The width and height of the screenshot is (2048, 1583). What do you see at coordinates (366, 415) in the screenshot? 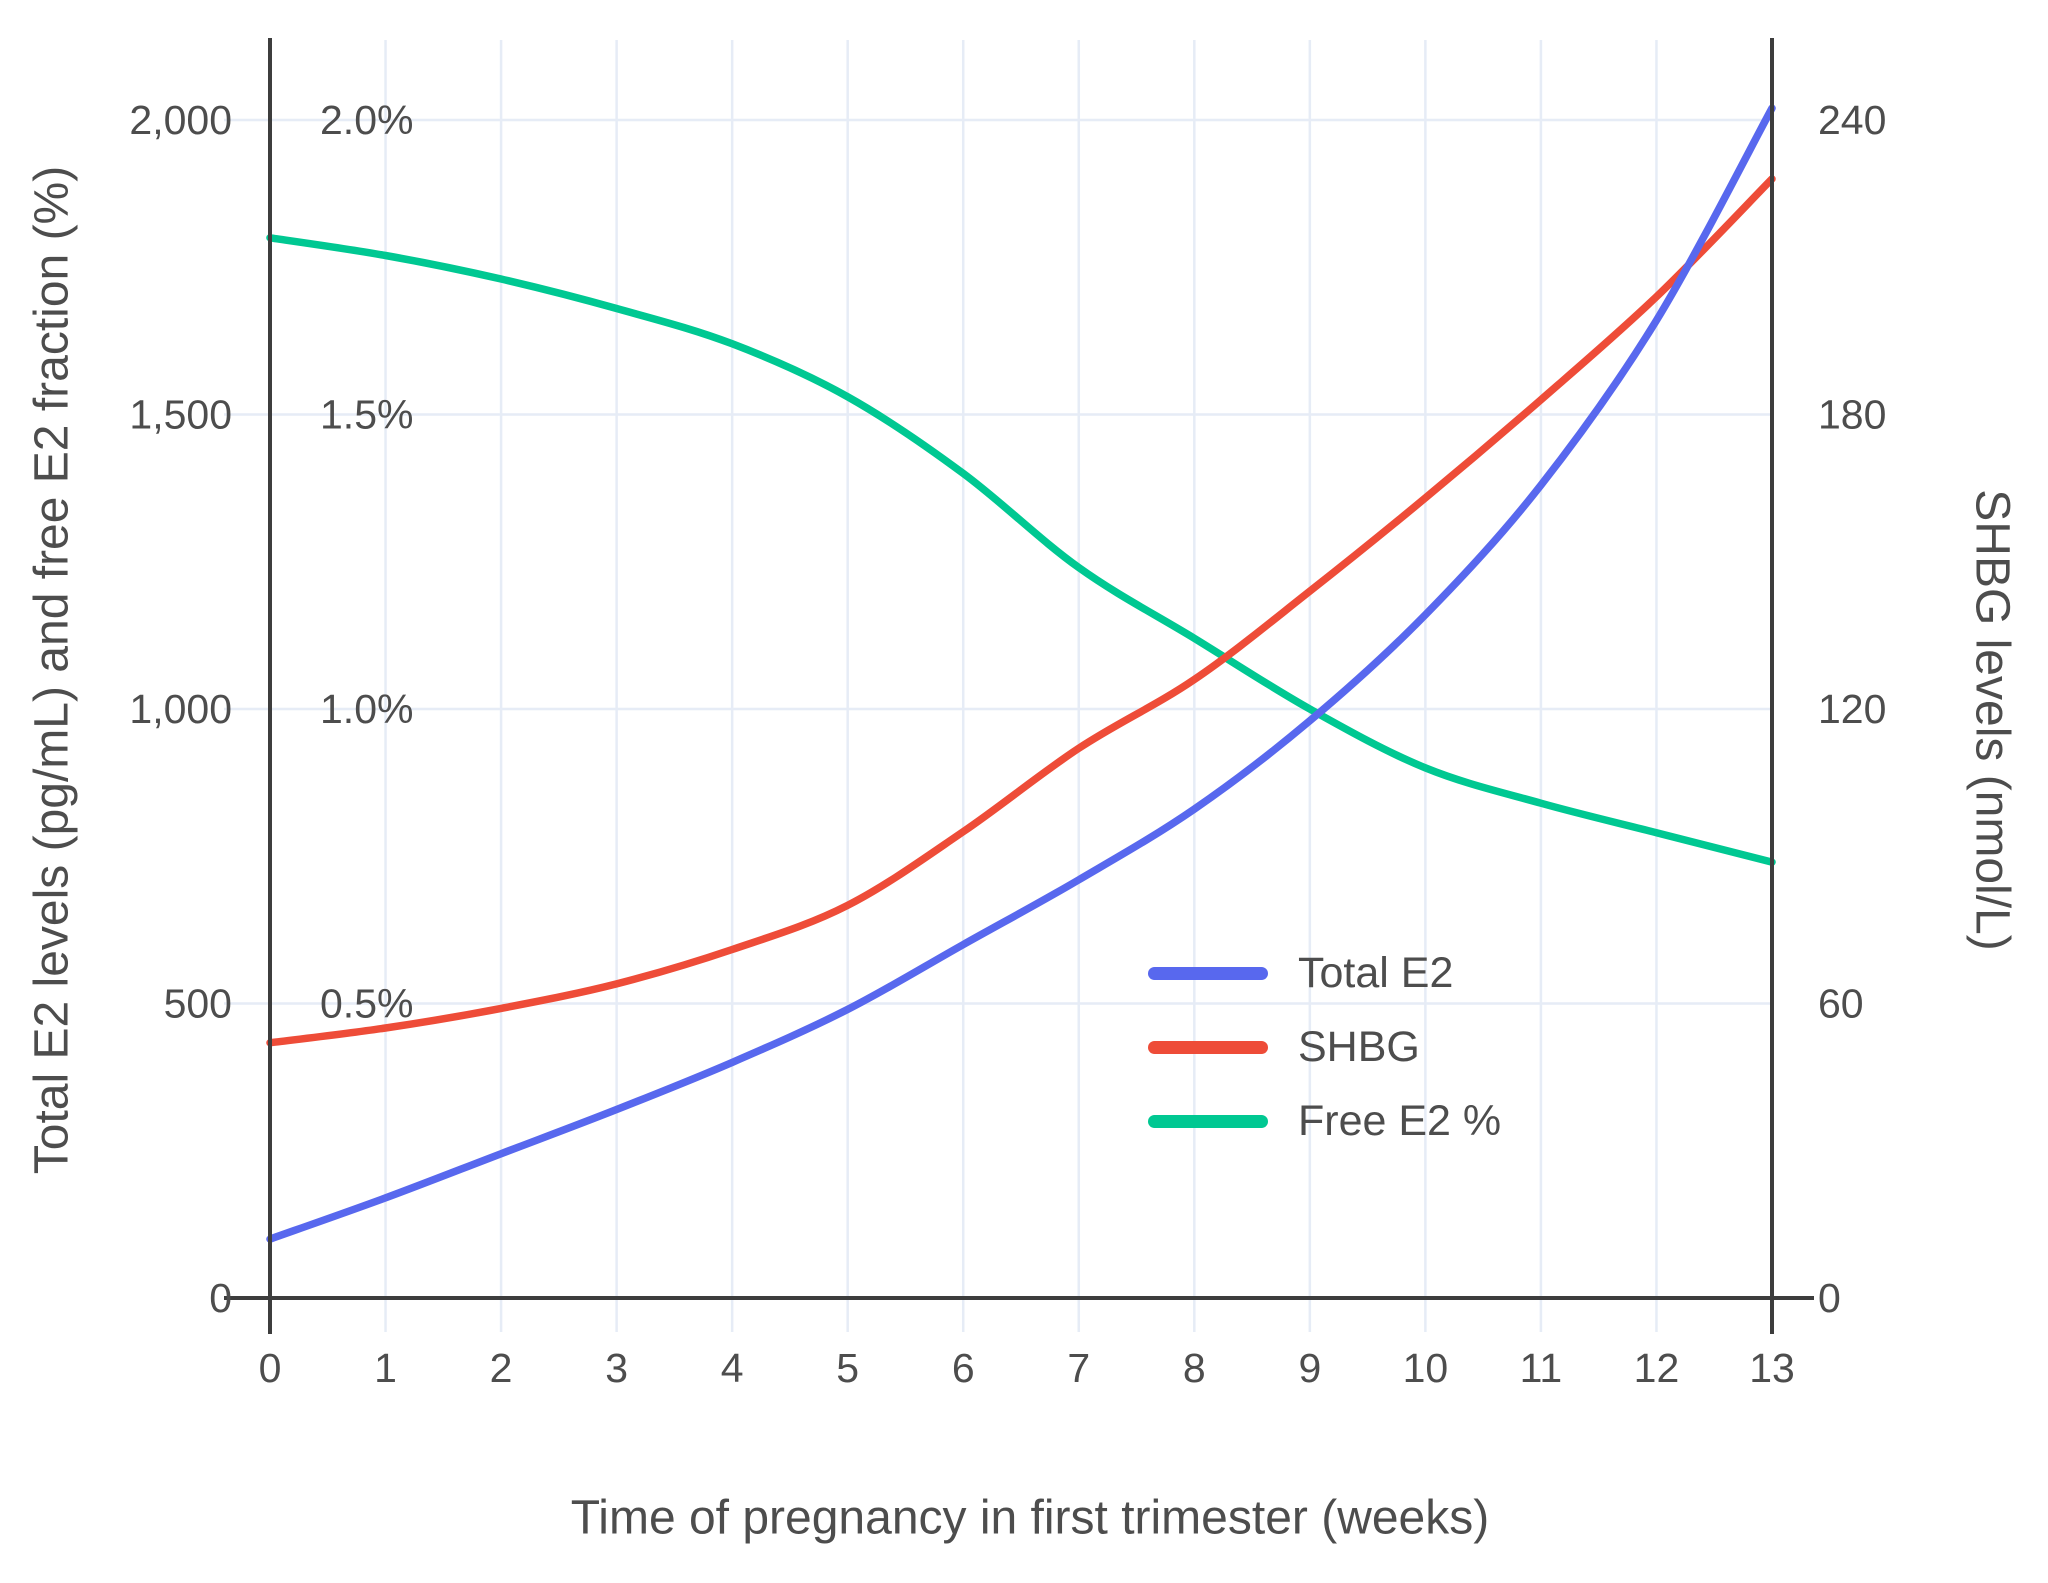
I see `y-tick-label-percent: 1.5%` at bounding box center [366, 415].